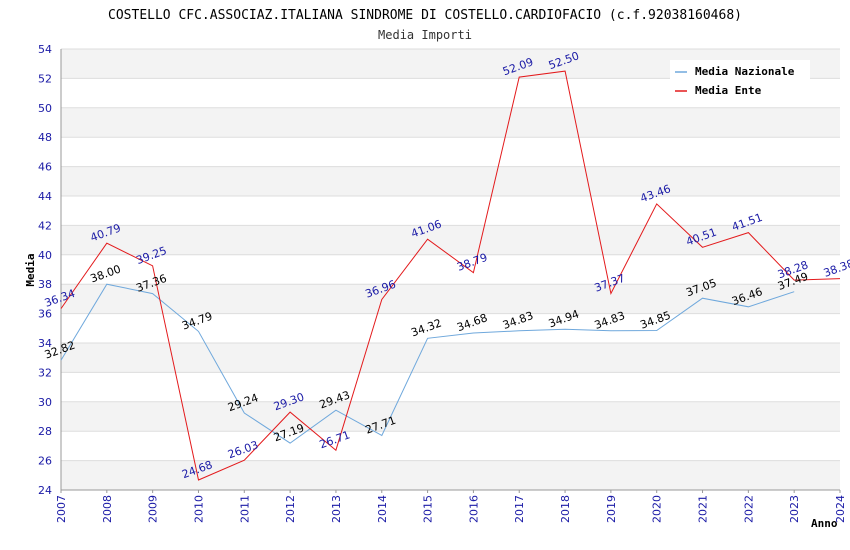 The height and width of the screenshot is (550, 850). What do you see at coordinates (425, 35) in the screenshot?
I see `chart-subtitle: Media Importi` at bounding box center [425, 35].